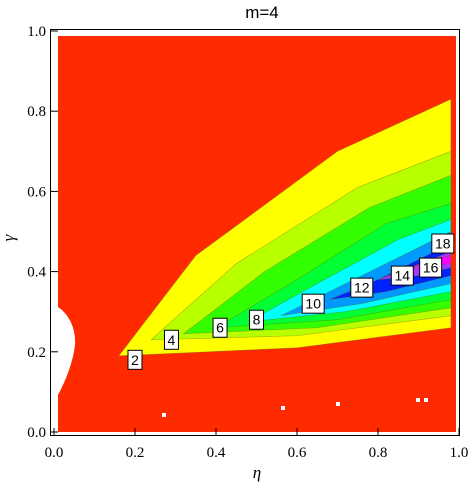 The image size is (469, 485). Describe the element at coordinates (9, 237) in the screenshot. I see `y-axis-title: γ` at that location.